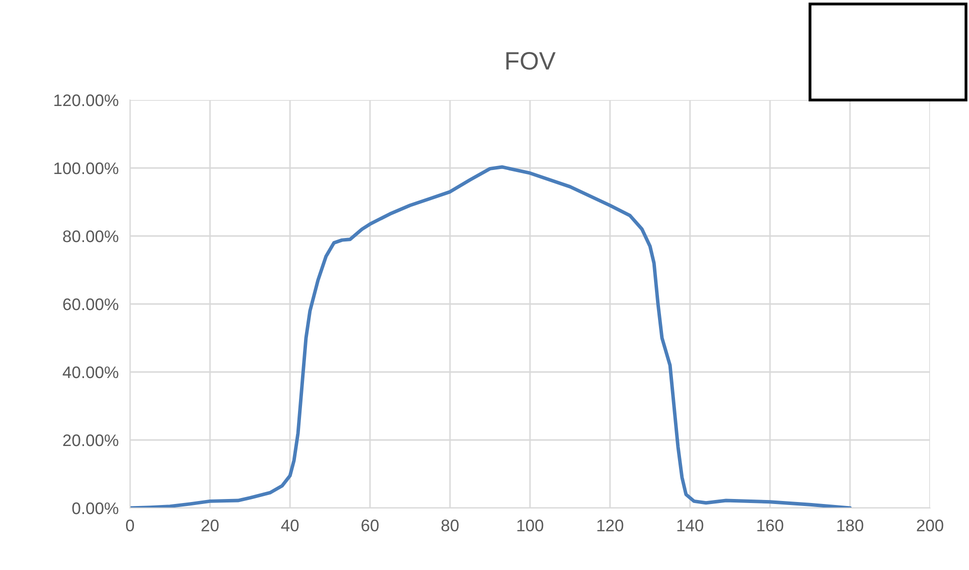 Image resolution: width=969 pixels, height=570 pixels. What do you see at coordinates (531, 61) in the screenshot?
I see `chart-title: FOV` at bounding box center [531, 61].